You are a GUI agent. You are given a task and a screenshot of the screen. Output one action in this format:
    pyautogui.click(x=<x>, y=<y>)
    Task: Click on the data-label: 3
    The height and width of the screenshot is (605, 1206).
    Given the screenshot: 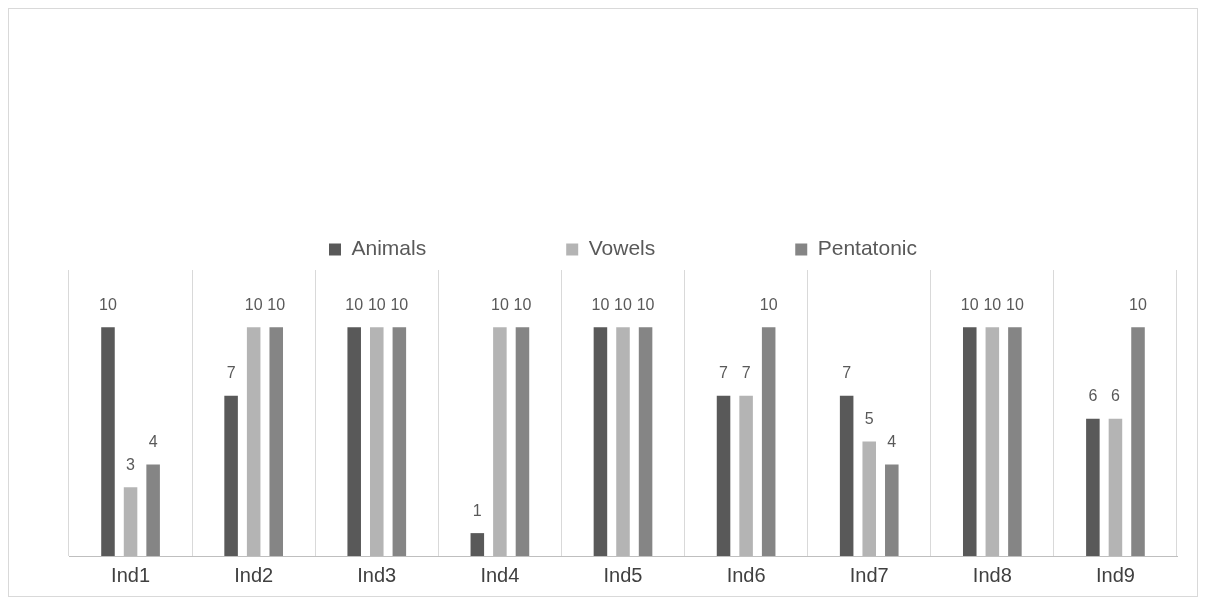 What is the action you would take?
    pyautogui.click(x=131, y=464)
    